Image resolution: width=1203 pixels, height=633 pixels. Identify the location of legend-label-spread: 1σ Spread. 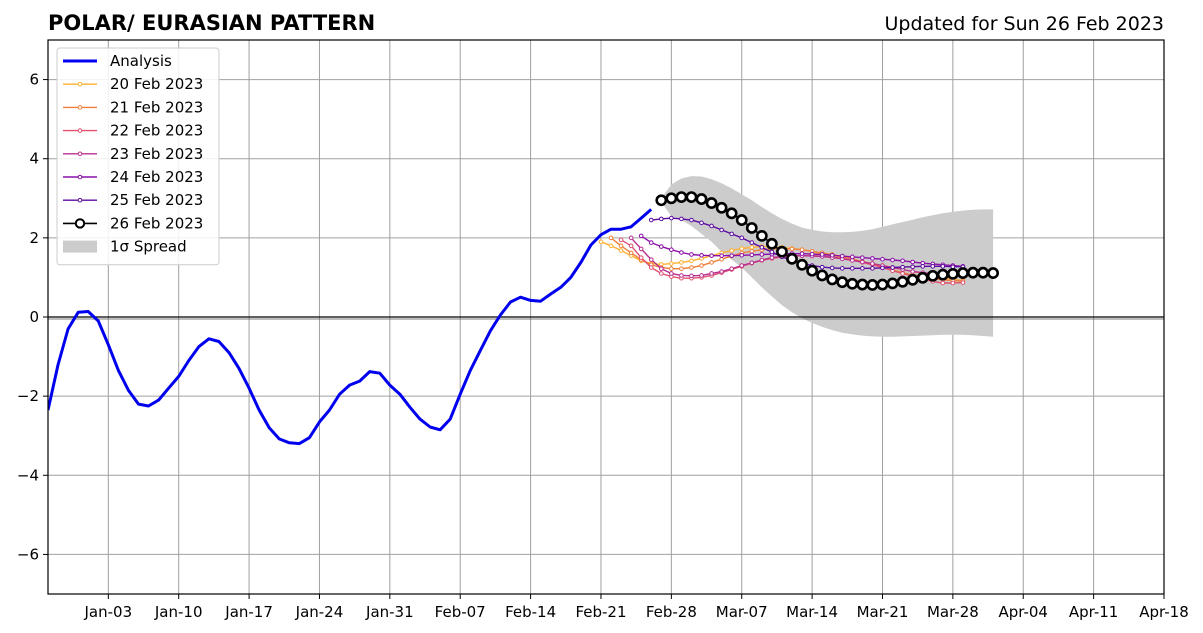
(148, 247).